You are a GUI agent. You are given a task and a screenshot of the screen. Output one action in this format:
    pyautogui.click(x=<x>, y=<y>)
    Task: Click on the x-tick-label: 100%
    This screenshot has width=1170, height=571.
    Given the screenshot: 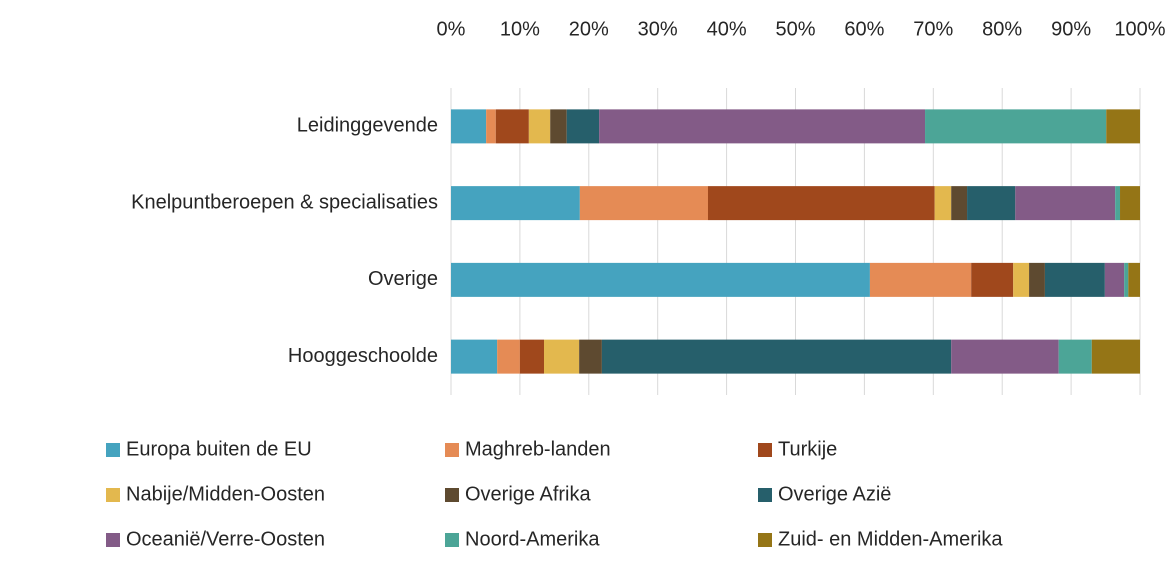 What is the action you would take?
    pyautogui.click(x=1139, y=29)
    